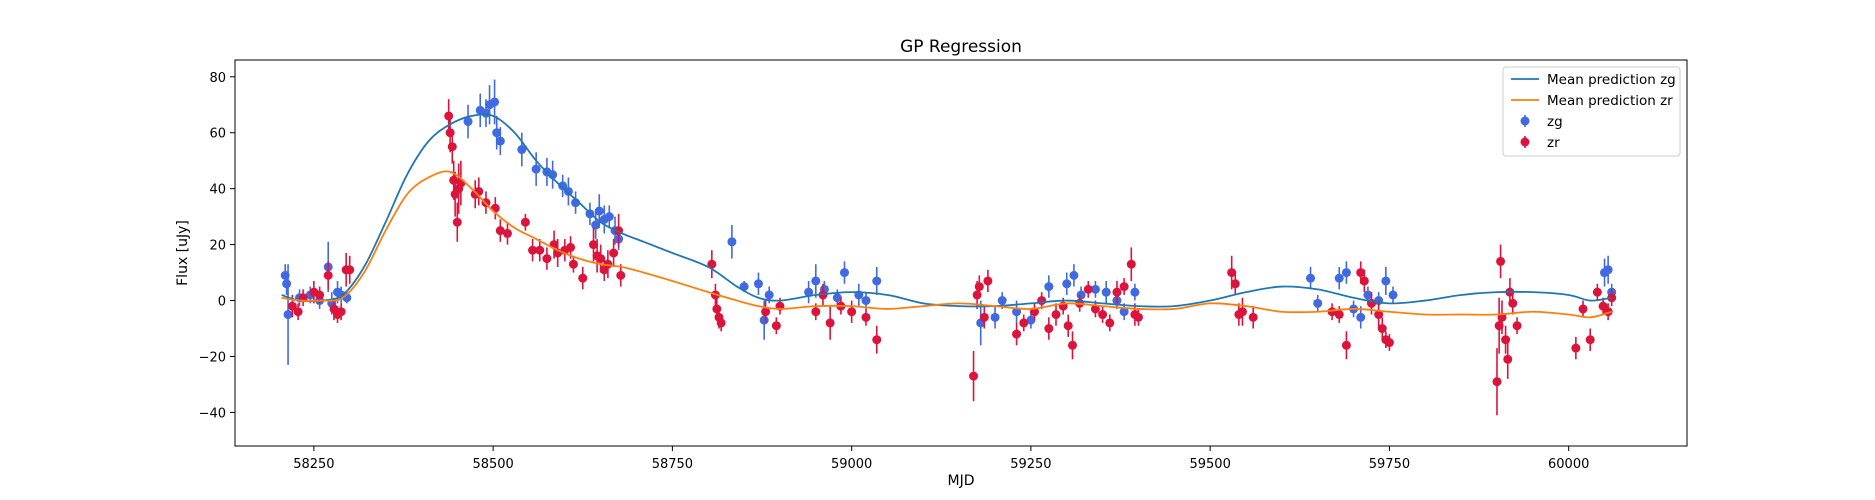 This screenshot has height=500, width=1875. What do you see at coordinates (1568, 464) in the screenshot?
I see `x-tick-label-60000: 60000` at bounding box center [1568, 464].